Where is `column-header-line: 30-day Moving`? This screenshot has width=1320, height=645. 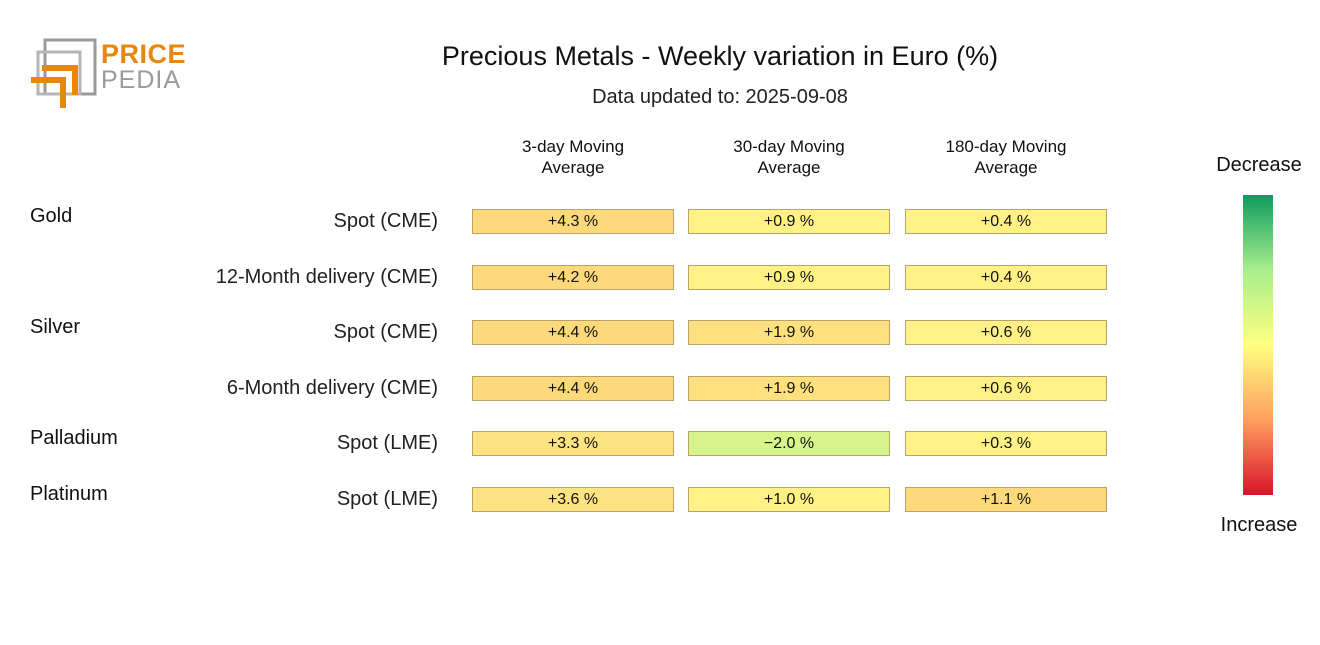
column-header-line: 30-day Moving is located at coordinates (789, 146).